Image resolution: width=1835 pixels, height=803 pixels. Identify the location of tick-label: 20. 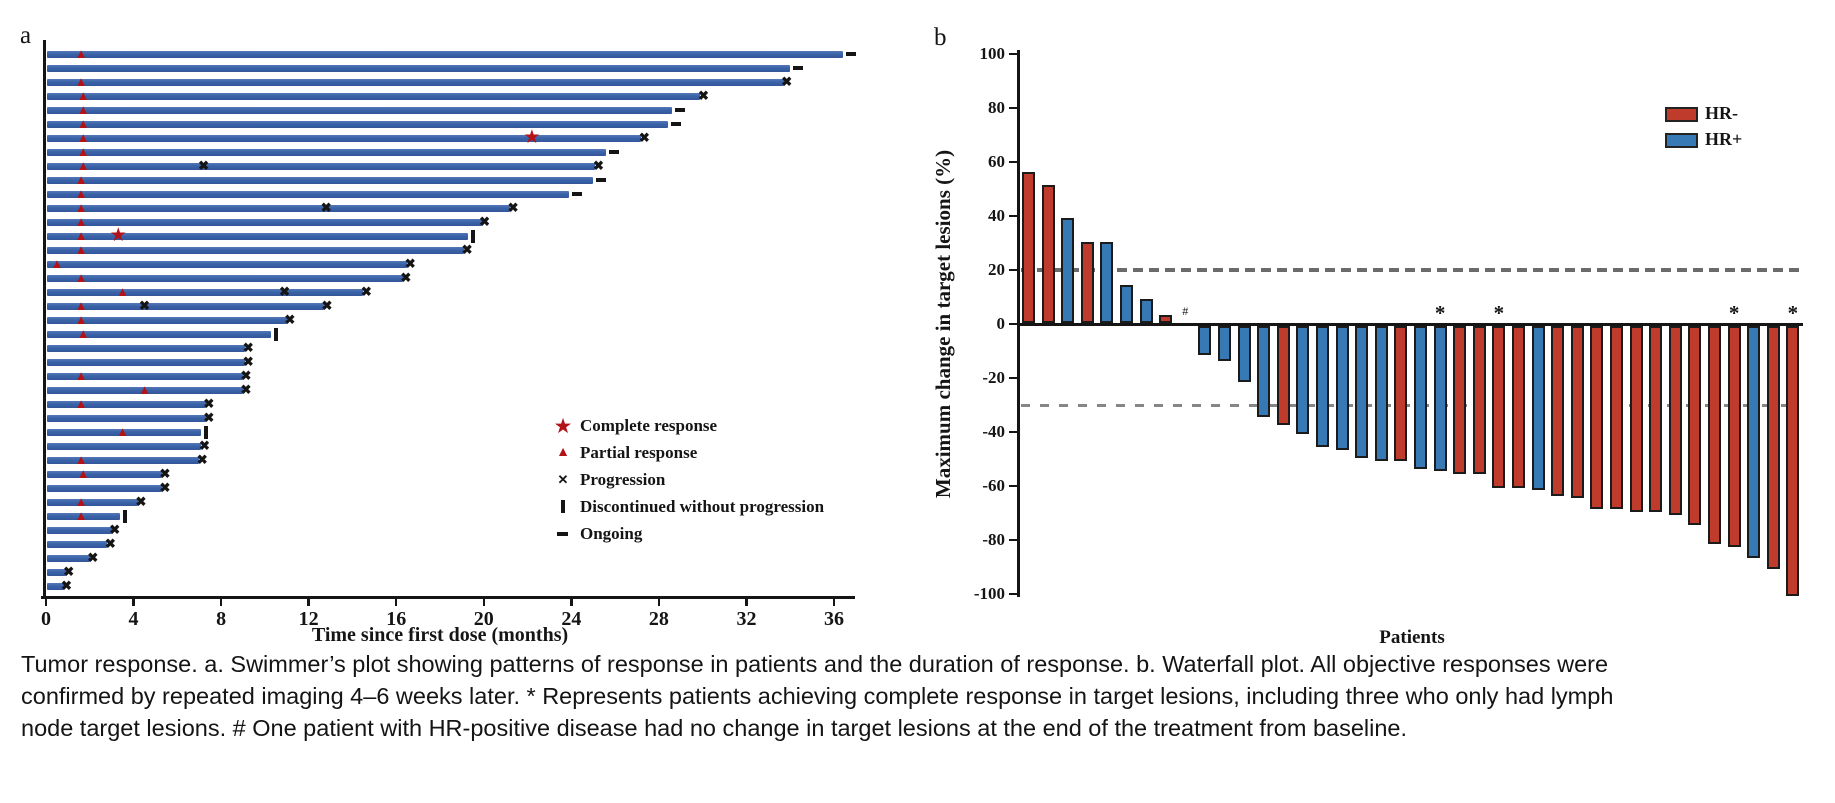
(483, 619).